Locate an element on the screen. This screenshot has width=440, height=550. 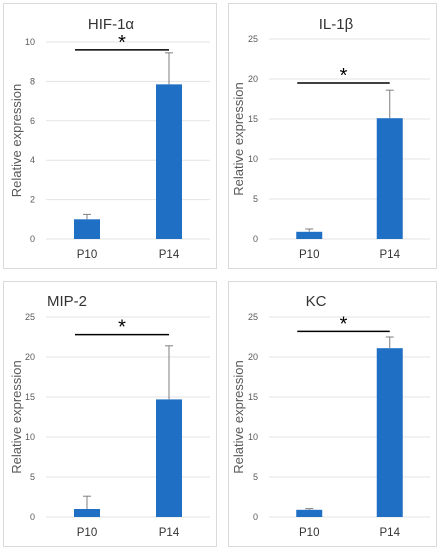
chart-title: HIF-1α is located at coordinates (111, 24).